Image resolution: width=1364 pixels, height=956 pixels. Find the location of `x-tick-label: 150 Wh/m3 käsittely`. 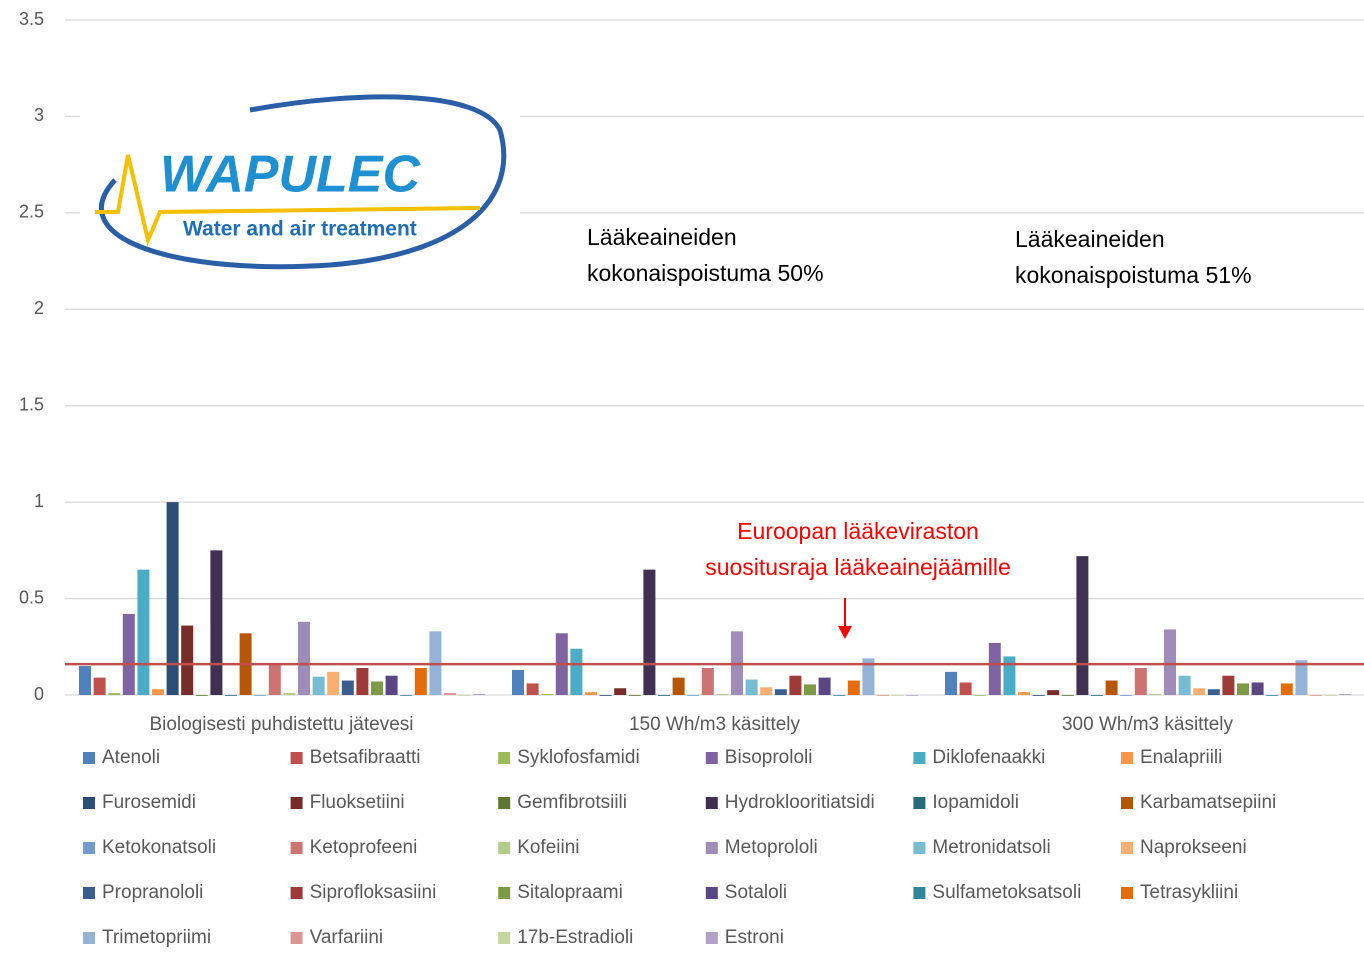

x-tick-label: 150 Wh/m3 käsittely is located at coordinates (715, 724).